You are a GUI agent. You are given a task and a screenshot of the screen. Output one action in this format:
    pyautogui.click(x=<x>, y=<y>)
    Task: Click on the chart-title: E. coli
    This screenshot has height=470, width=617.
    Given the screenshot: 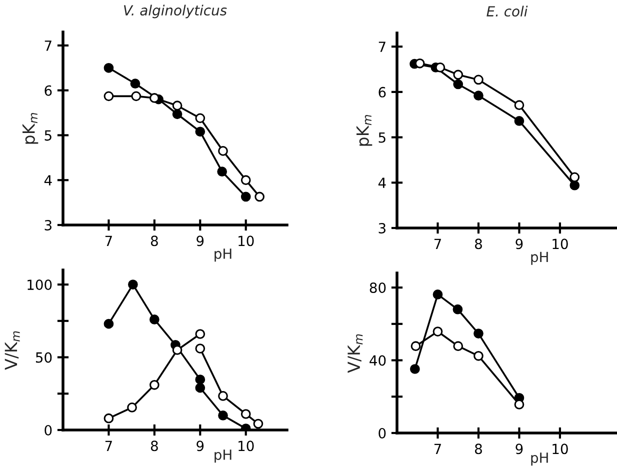 What is the action you would take?
    pyautogui.click(x=507, y=11)
    